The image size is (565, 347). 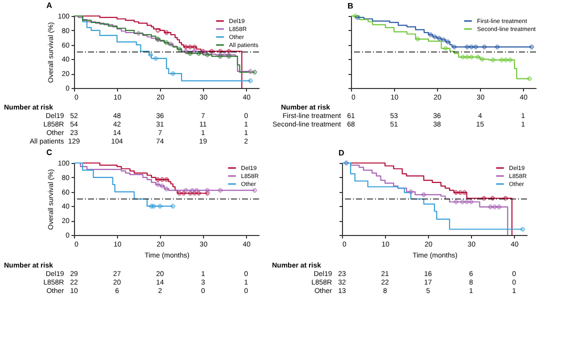 What do you see at coordinates (341, 153) in the screenshot?
I see `chart-title: D` at bounding box center [341, 153].